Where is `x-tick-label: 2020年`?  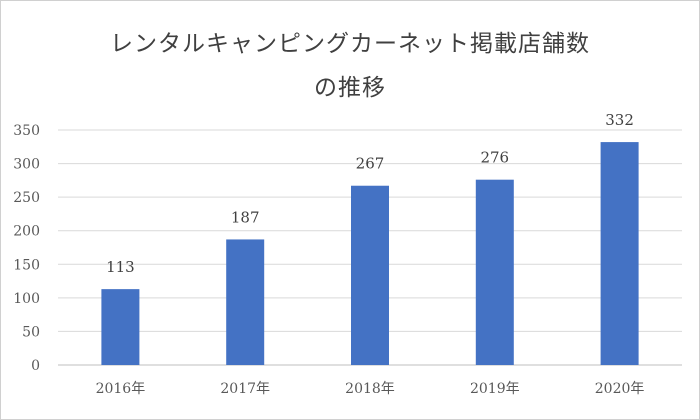 x-tick-label: 2020年 is located at coordinates (620, 389).